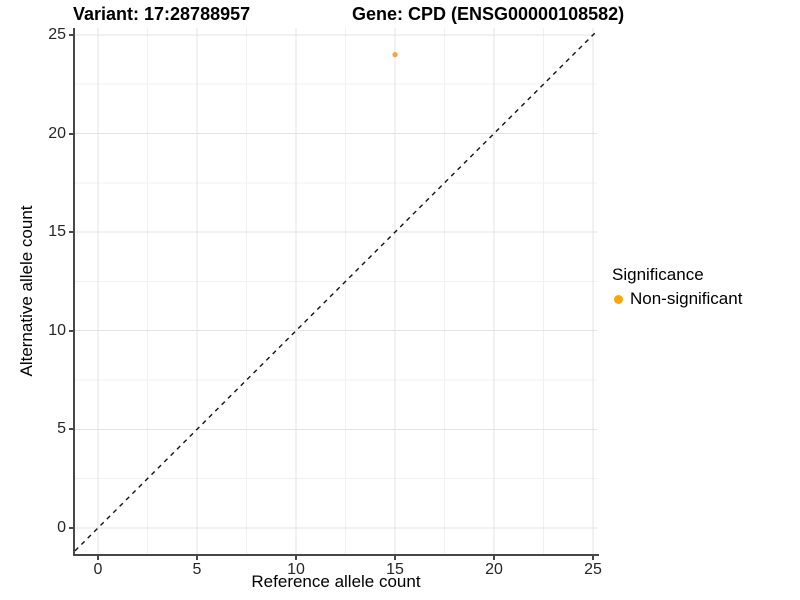  Describe the element at coordinates (57, 330) in the screenshot. I see `y-tick-label: 10` at that location.